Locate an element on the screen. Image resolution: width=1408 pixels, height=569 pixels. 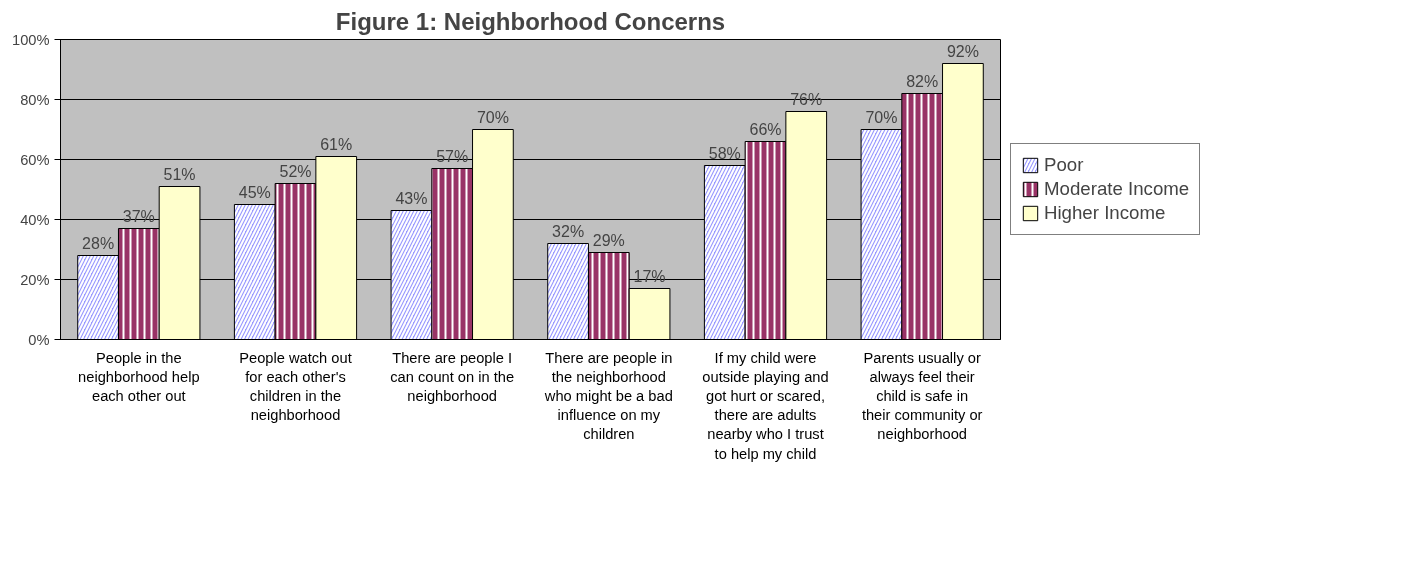
x-tick-label: If my child were outside playing and got hurt or scared, there are adults nearby who I trust to help my child is located at coordinates (765, 405).